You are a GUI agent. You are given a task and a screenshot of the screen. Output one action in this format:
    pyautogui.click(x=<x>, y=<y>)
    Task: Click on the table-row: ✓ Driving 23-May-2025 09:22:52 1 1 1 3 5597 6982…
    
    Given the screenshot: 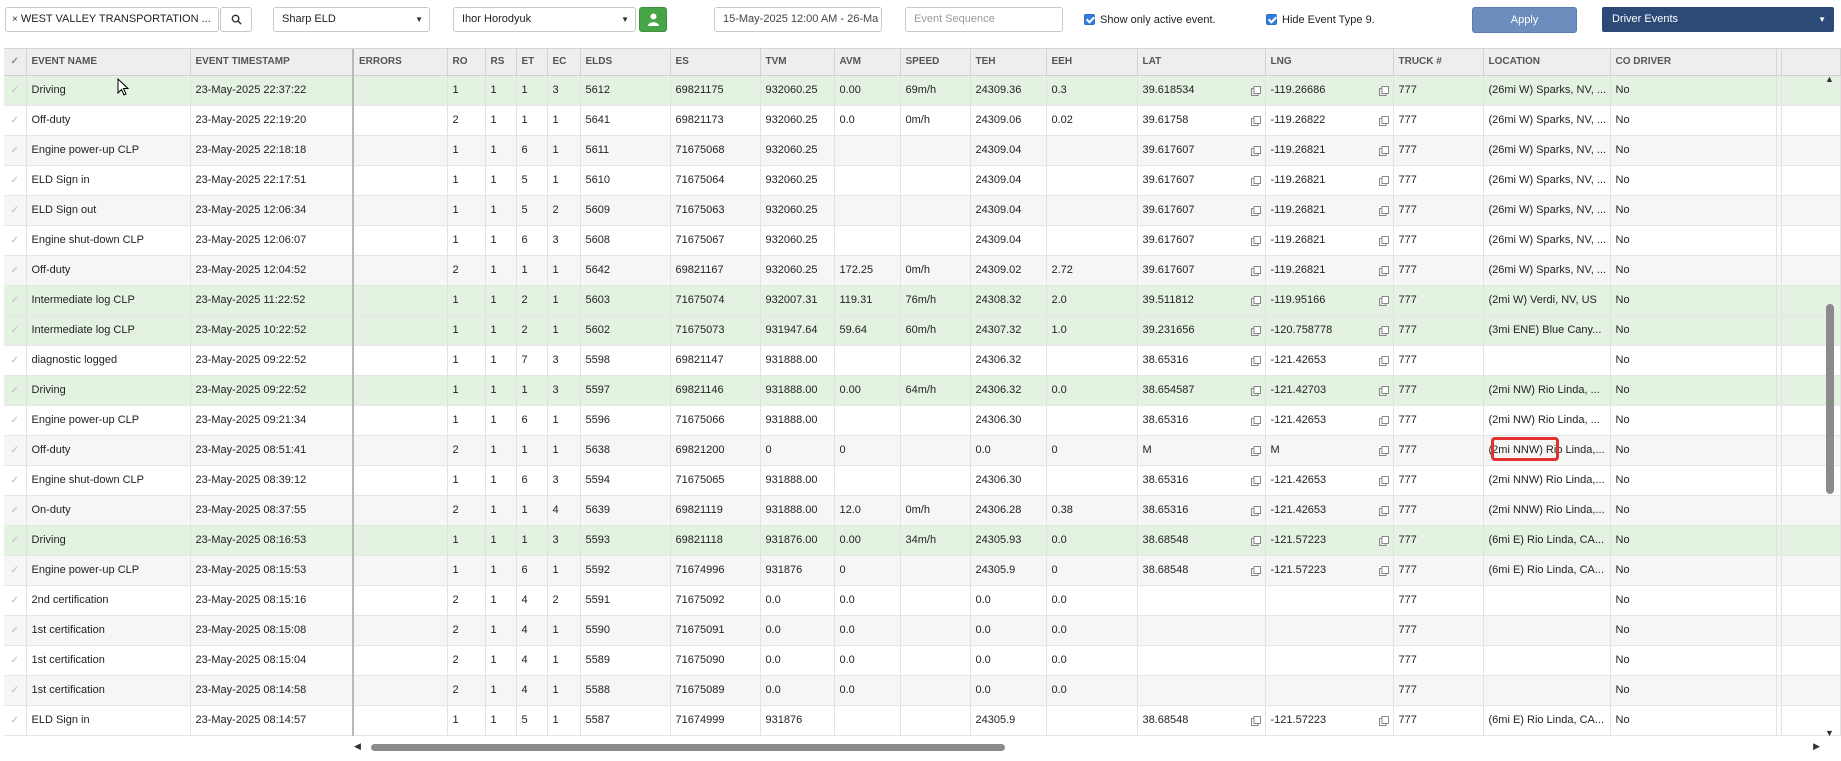 What is the action you would take?
    pyautogui.click(x=922, y=390)
    